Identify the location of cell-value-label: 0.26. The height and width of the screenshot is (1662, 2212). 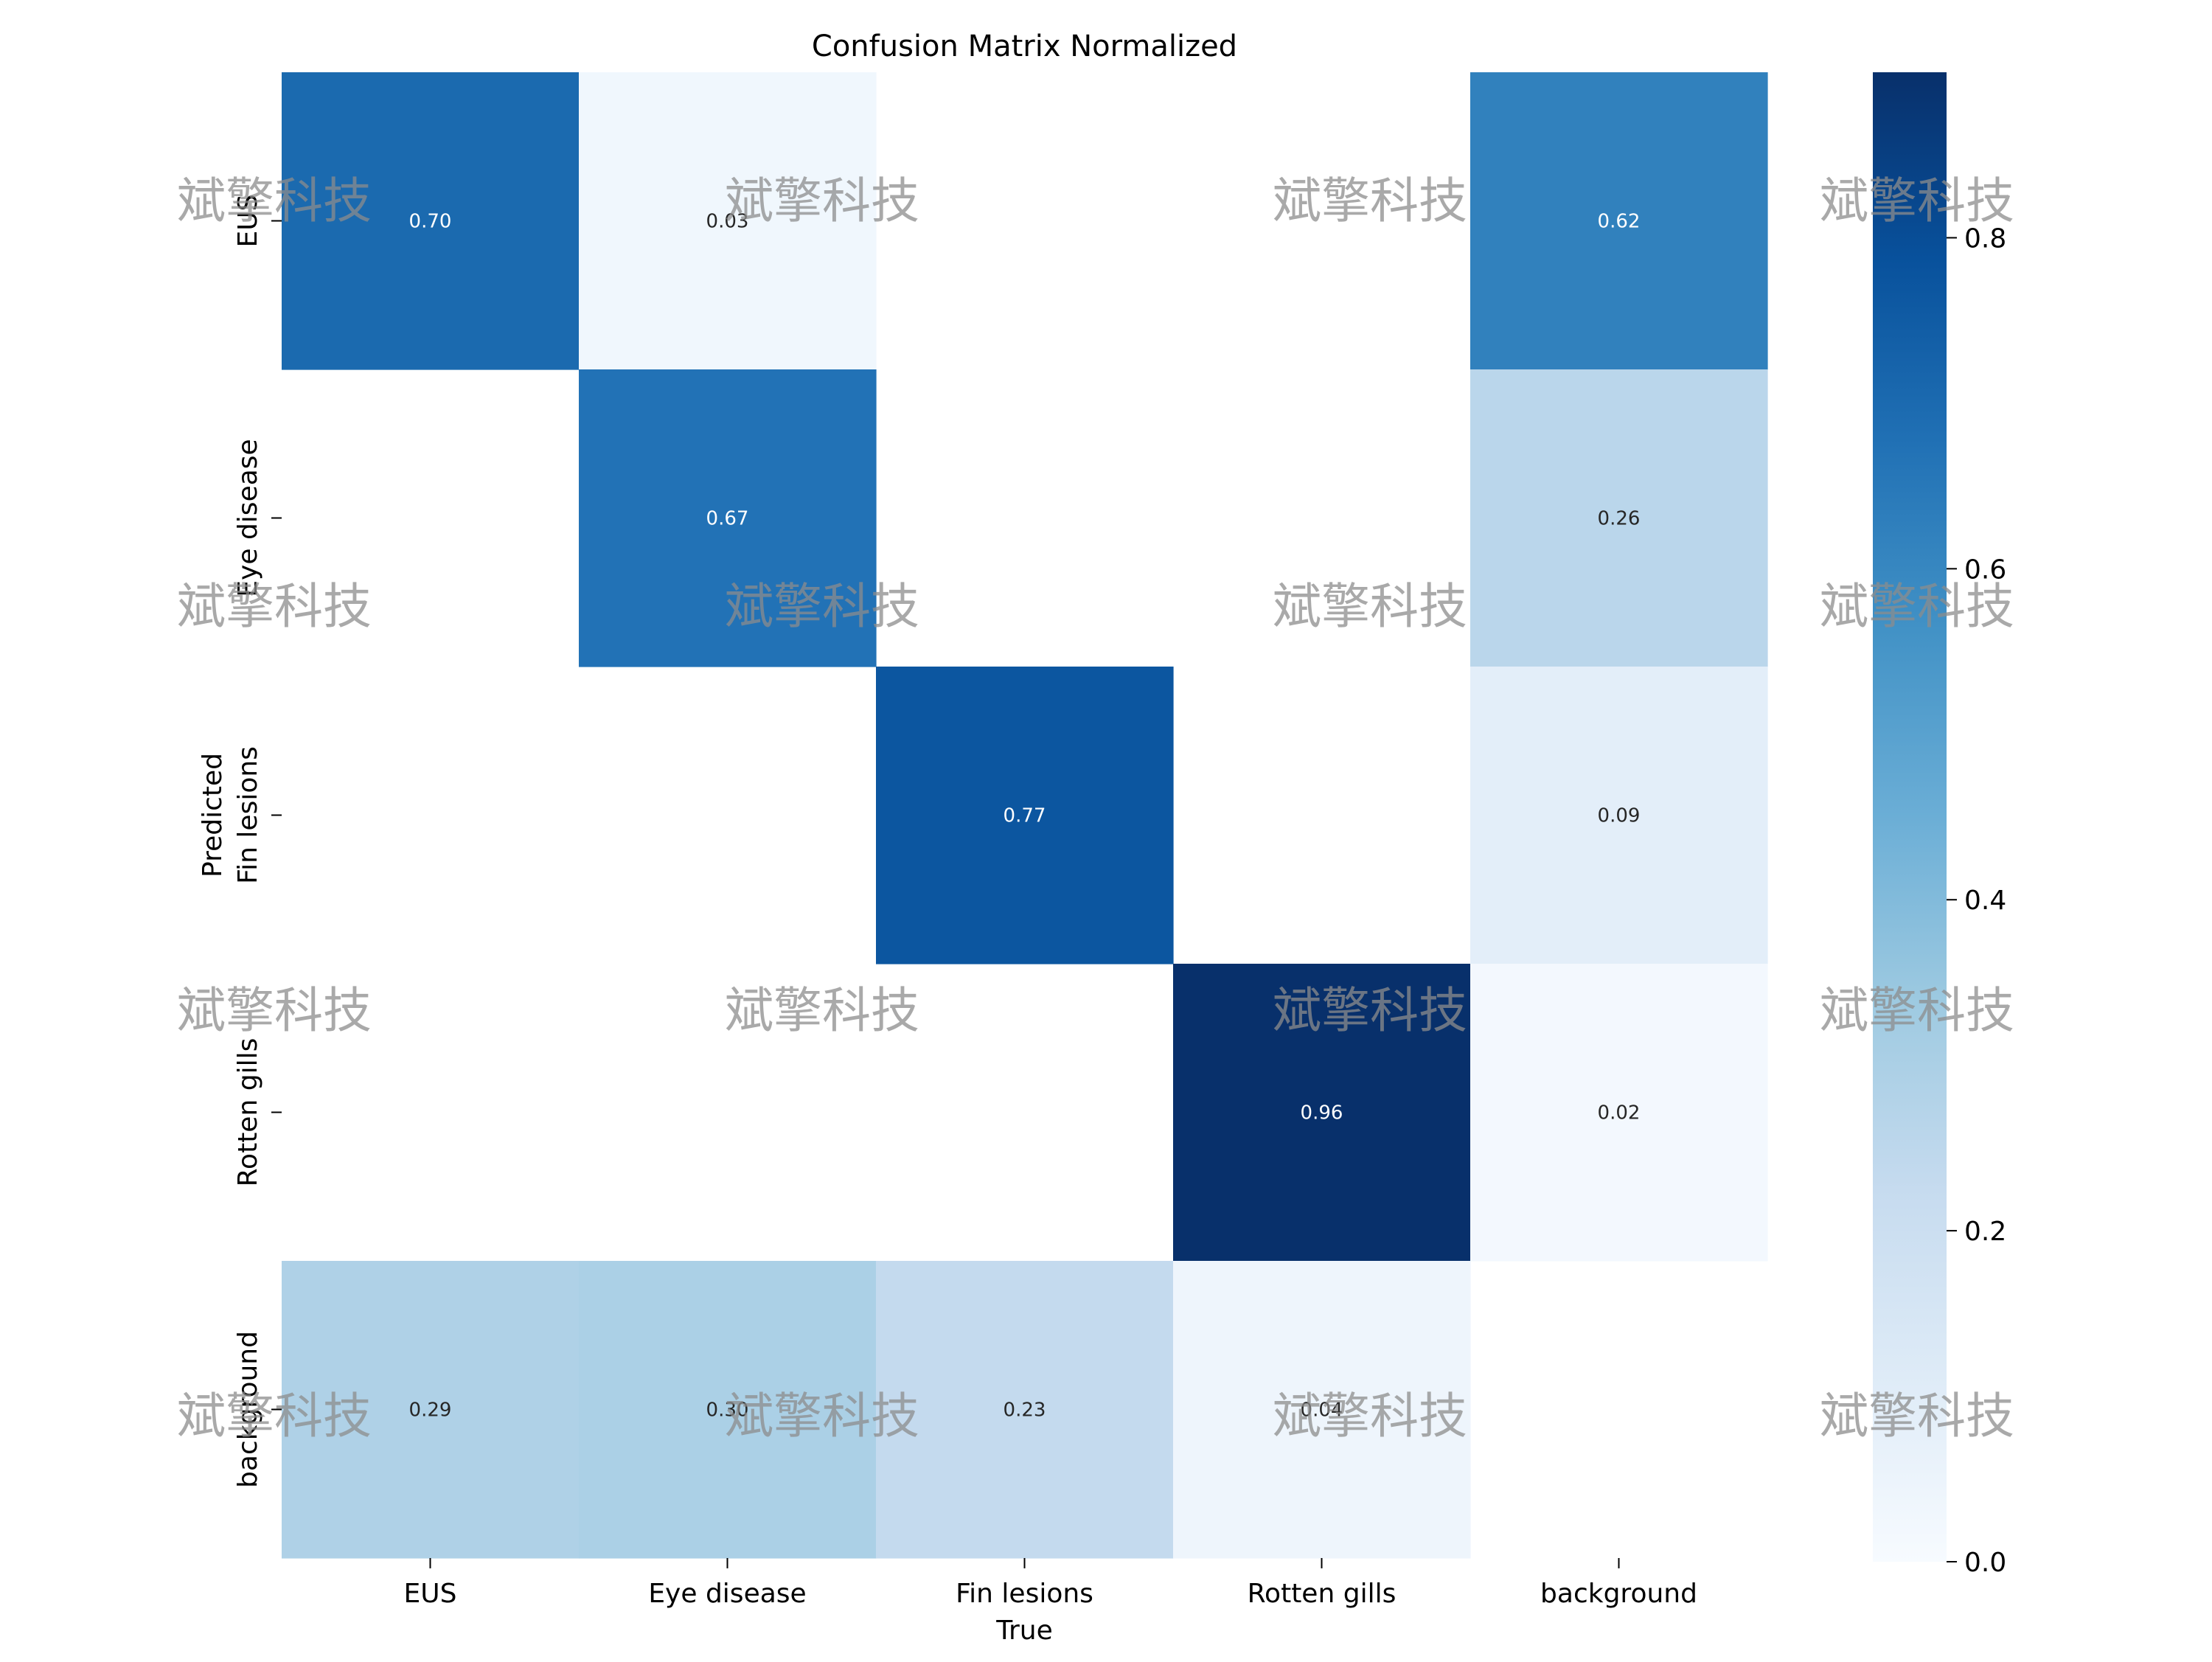
(1619, 519).